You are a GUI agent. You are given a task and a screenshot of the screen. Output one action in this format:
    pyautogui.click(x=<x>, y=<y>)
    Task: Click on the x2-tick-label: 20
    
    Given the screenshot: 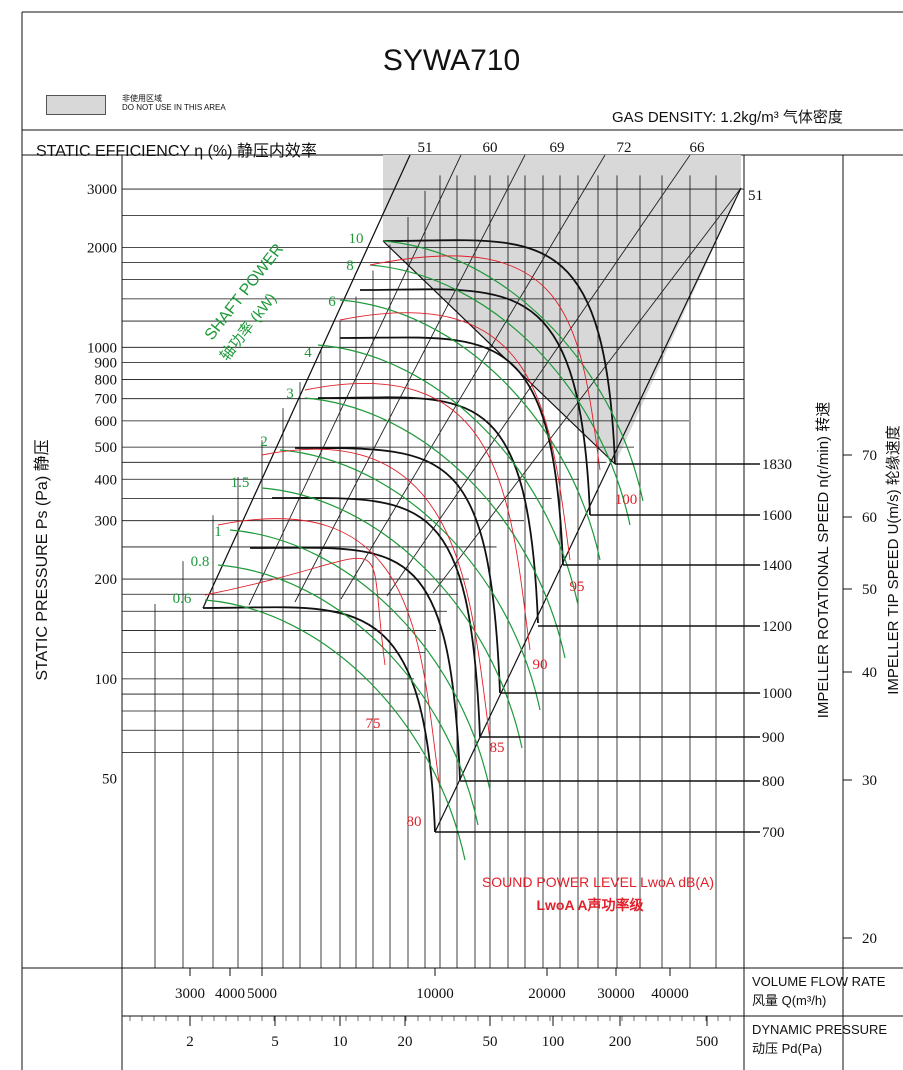 What is the action you would take?
    pyautogui.click(x=405, y=1042)
    